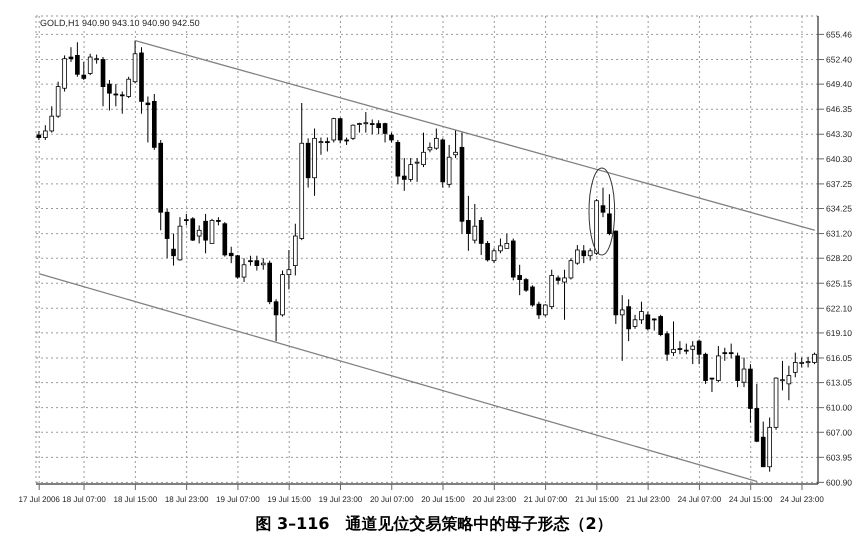  I want to click on x-tick-label: 21 Jul 15:00, so click(597, 499).